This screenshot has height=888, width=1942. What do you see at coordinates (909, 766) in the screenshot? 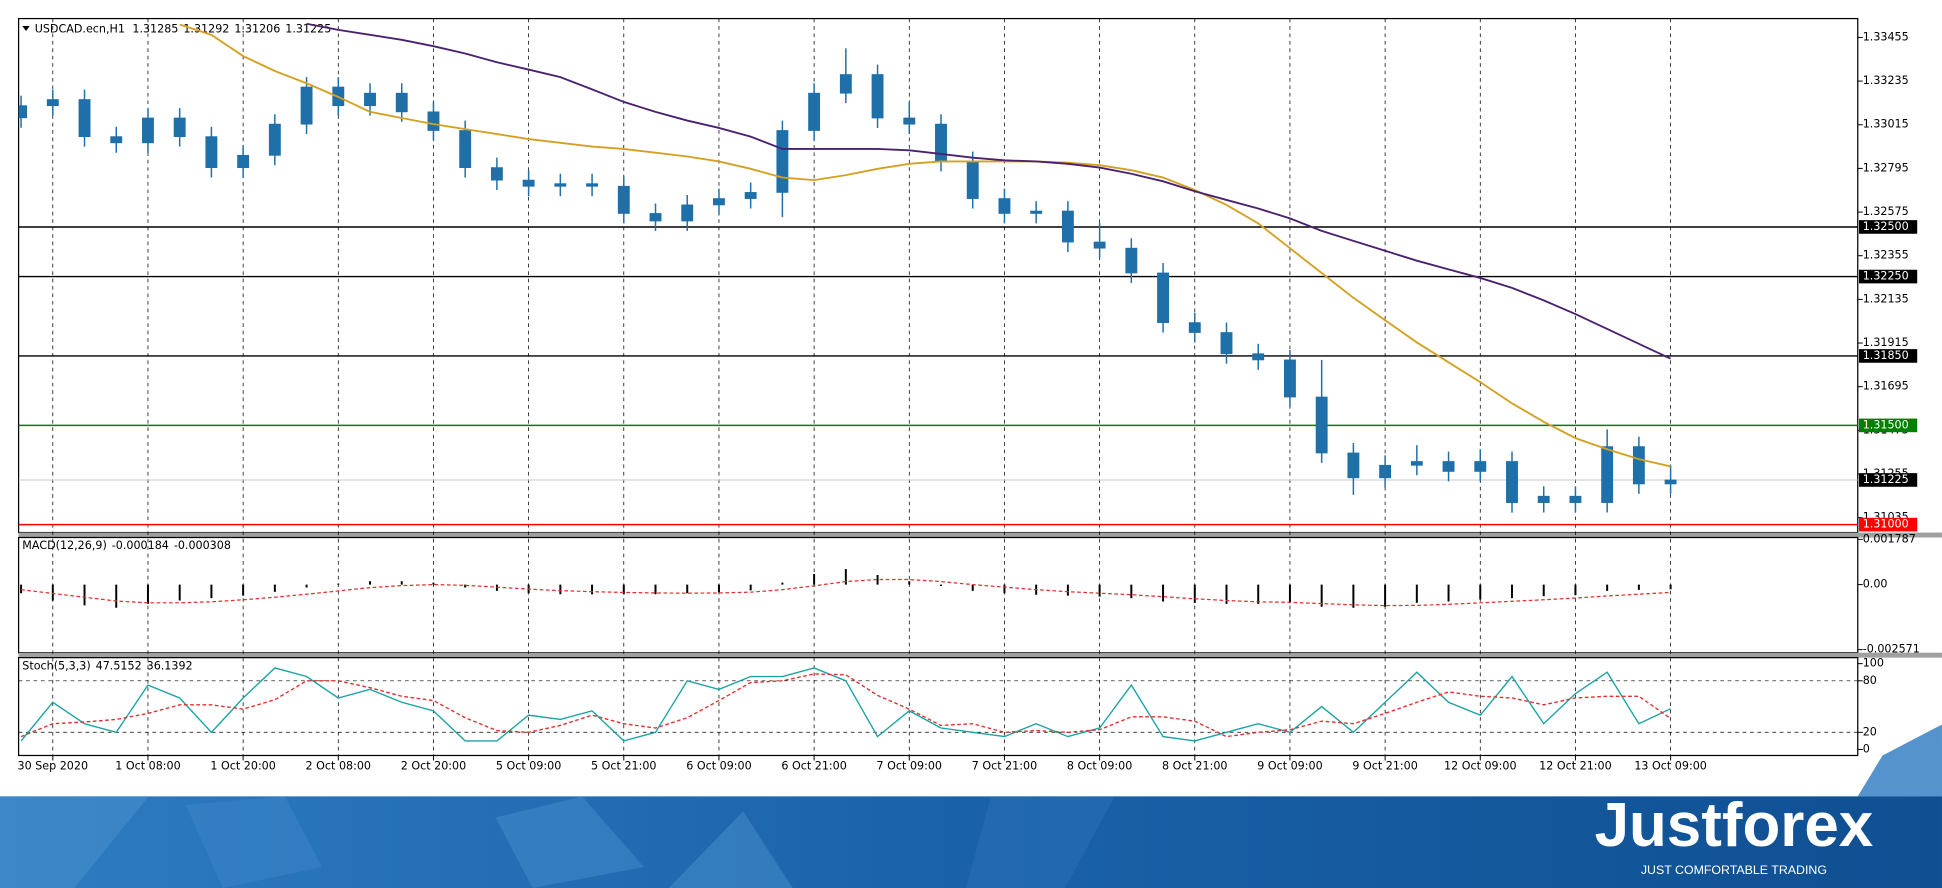
I see `x-tick-label: 7 Oct 09:00` at bounding box center [909, 766].